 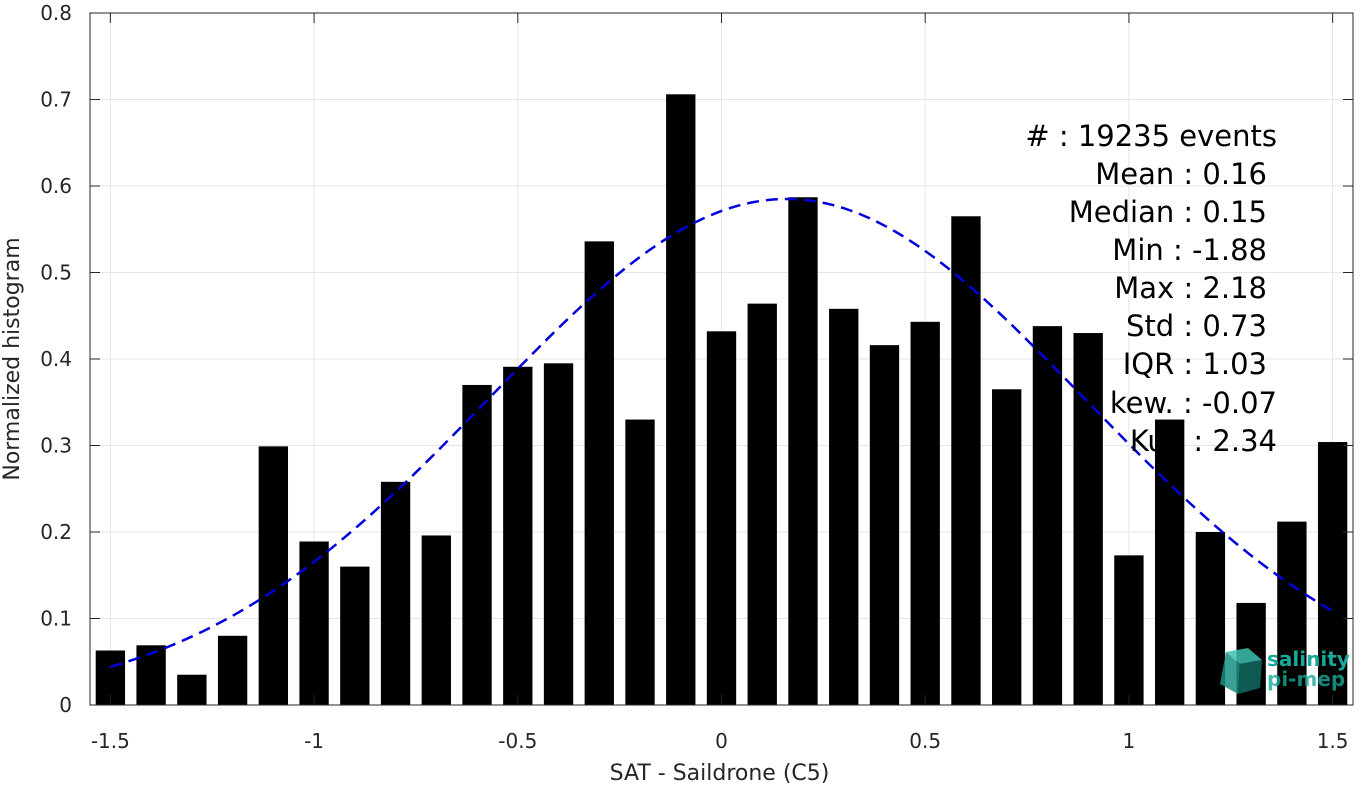 I want to click on y-tick-label: 0.1, so click(x=56, y=619).